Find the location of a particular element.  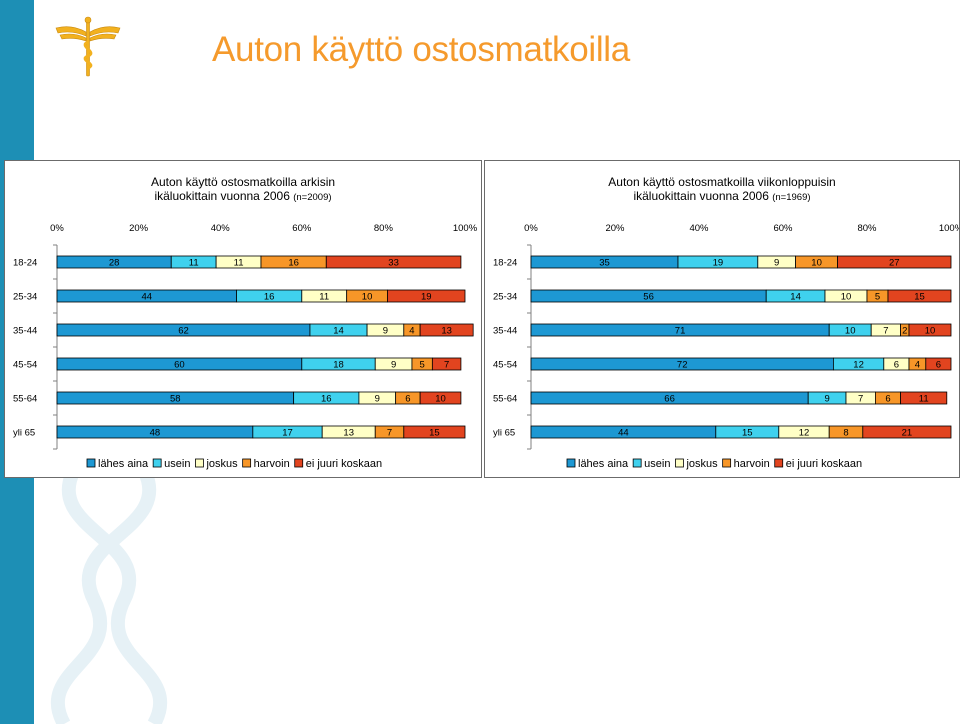

caduceus-logo-icon is located at coordinates (88, 46).